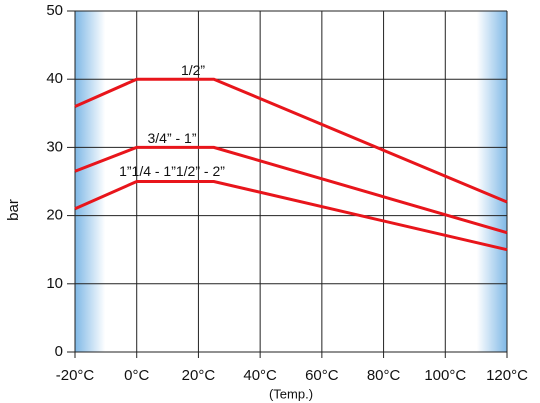 The height and width of the screenshot is (403, 540). I want to click on x-tick-label: 100°C, so click(445, 375).